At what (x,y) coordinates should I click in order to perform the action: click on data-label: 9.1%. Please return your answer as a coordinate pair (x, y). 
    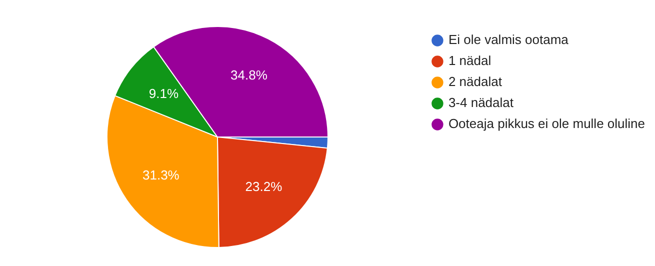
    Looking at the image, I should click on (163, 94).